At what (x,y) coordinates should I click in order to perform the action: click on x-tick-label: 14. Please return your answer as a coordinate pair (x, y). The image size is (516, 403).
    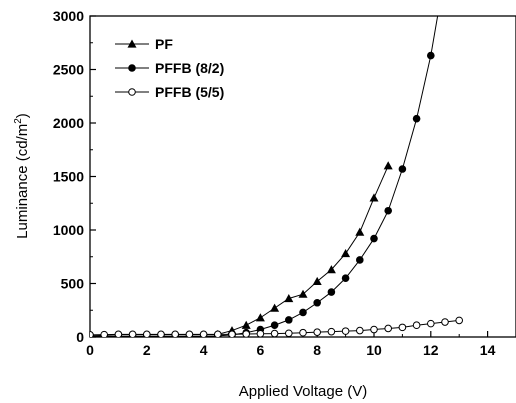
    Looking at the image, I should click on (488, 350).